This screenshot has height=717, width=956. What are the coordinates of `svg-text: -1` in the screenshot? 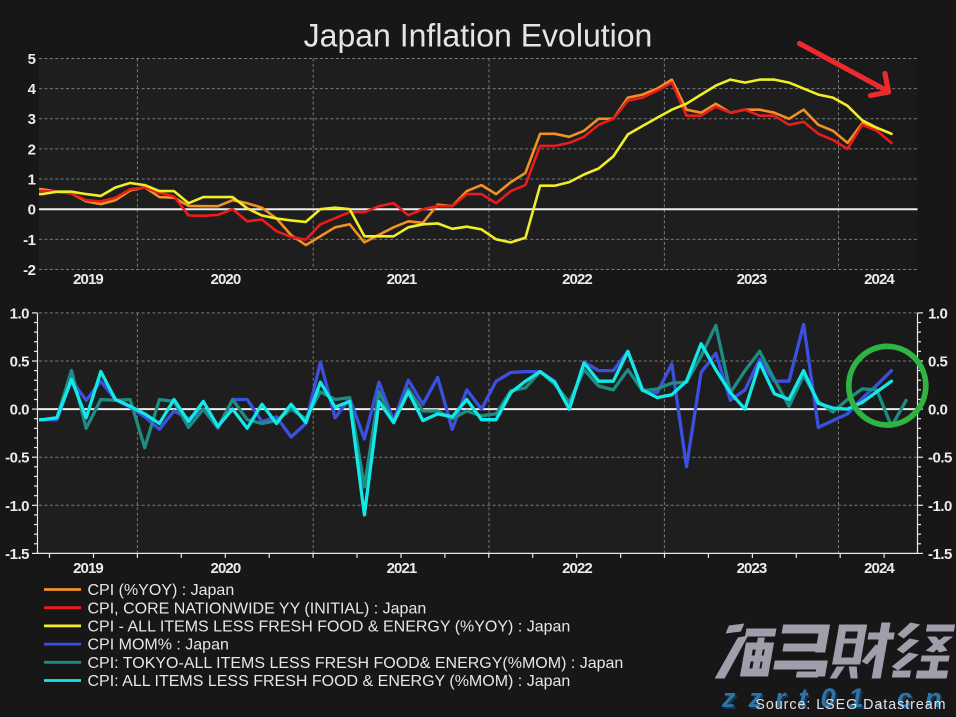 It's located at (29, 240).